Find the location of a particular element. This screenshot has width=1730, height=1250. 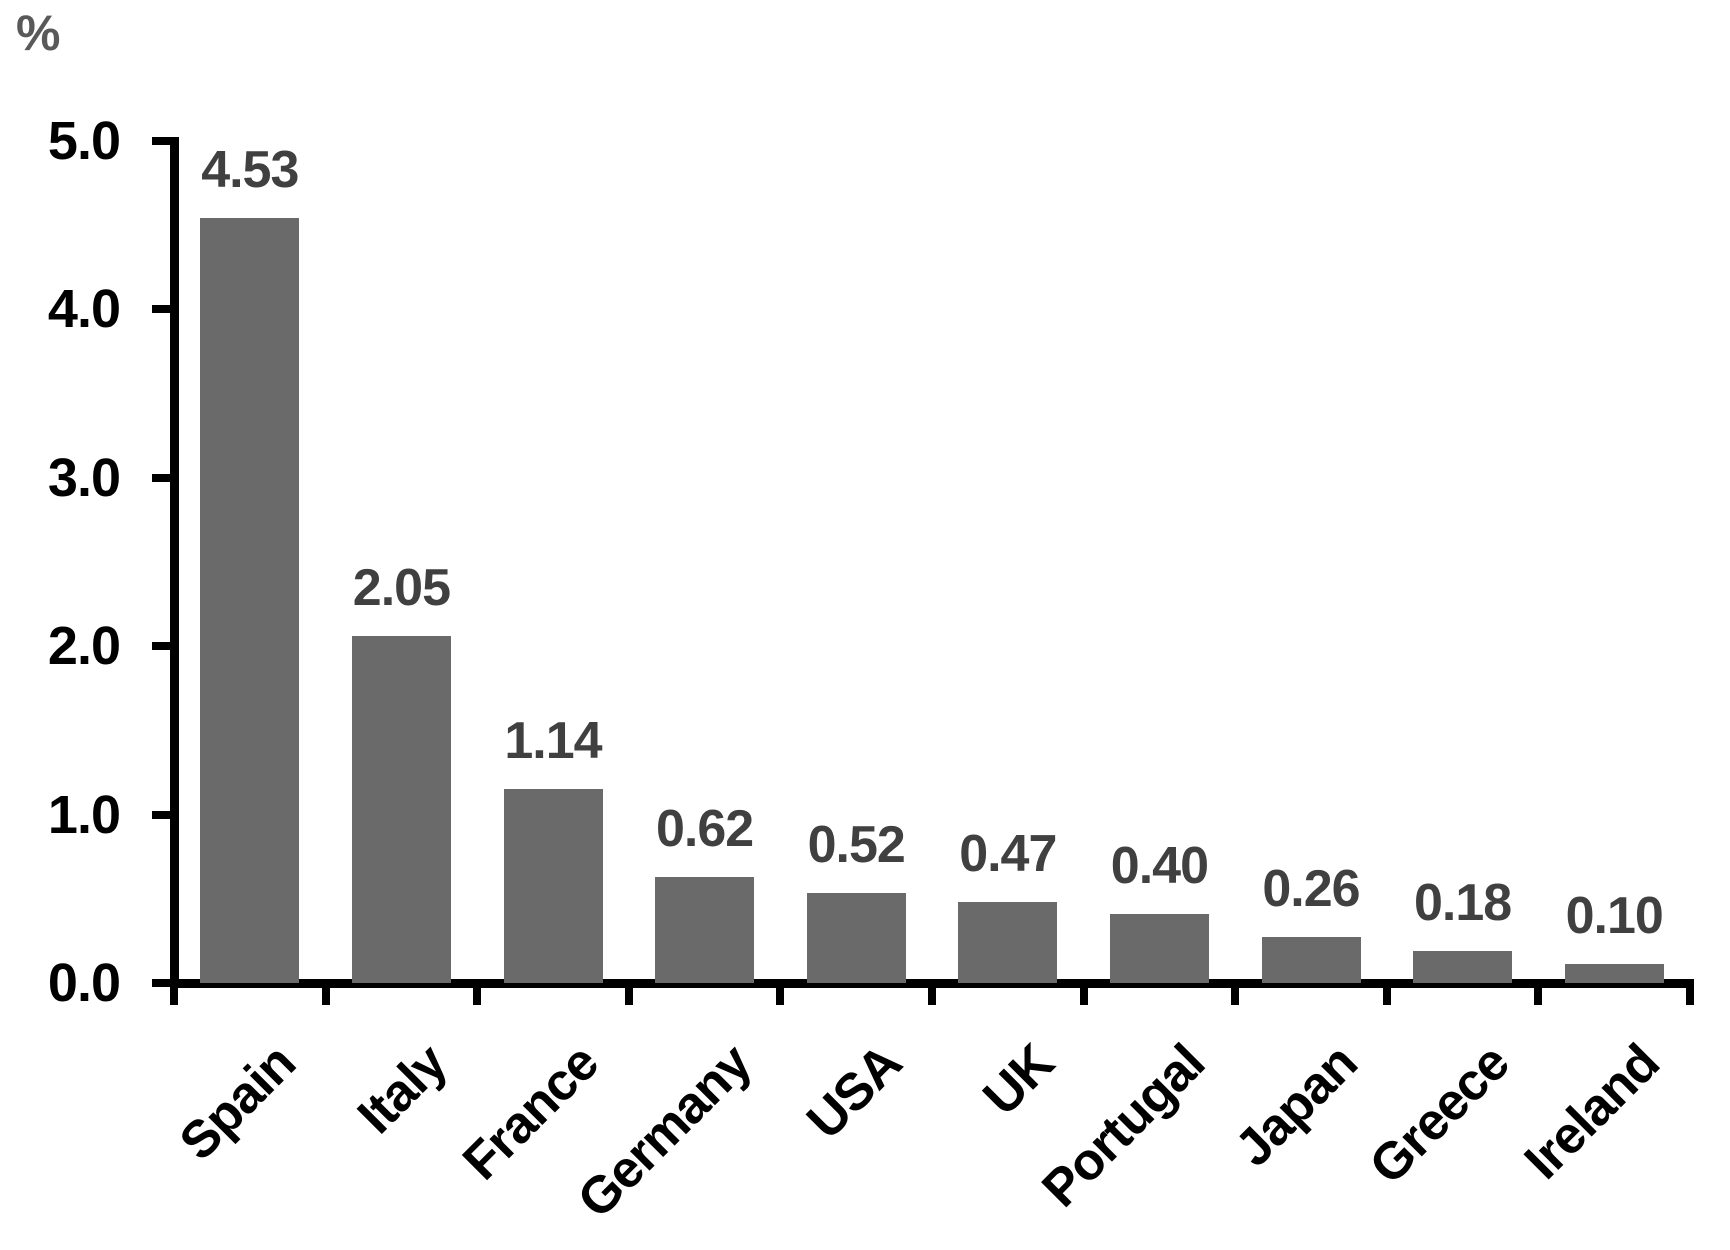

bar-value-label: 4.53 is located at coordinates (250, 170).